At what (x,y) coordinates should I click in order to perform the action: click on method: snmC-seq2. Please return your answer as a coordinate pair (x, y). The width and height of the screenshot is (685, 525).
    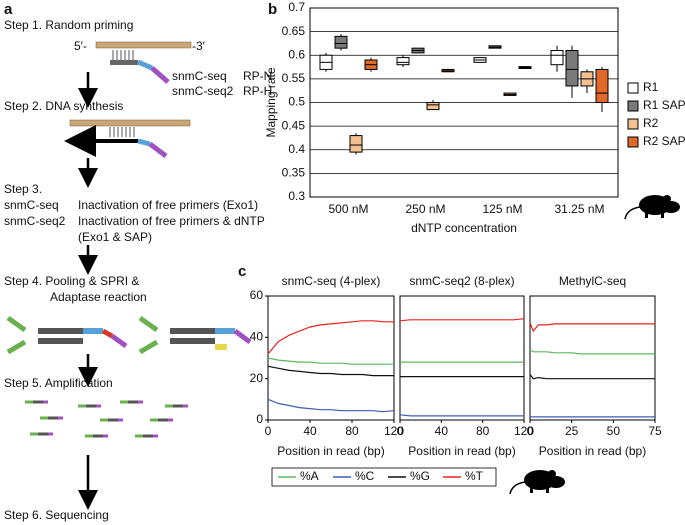
    Looking at the image, I should click on (35, 221).